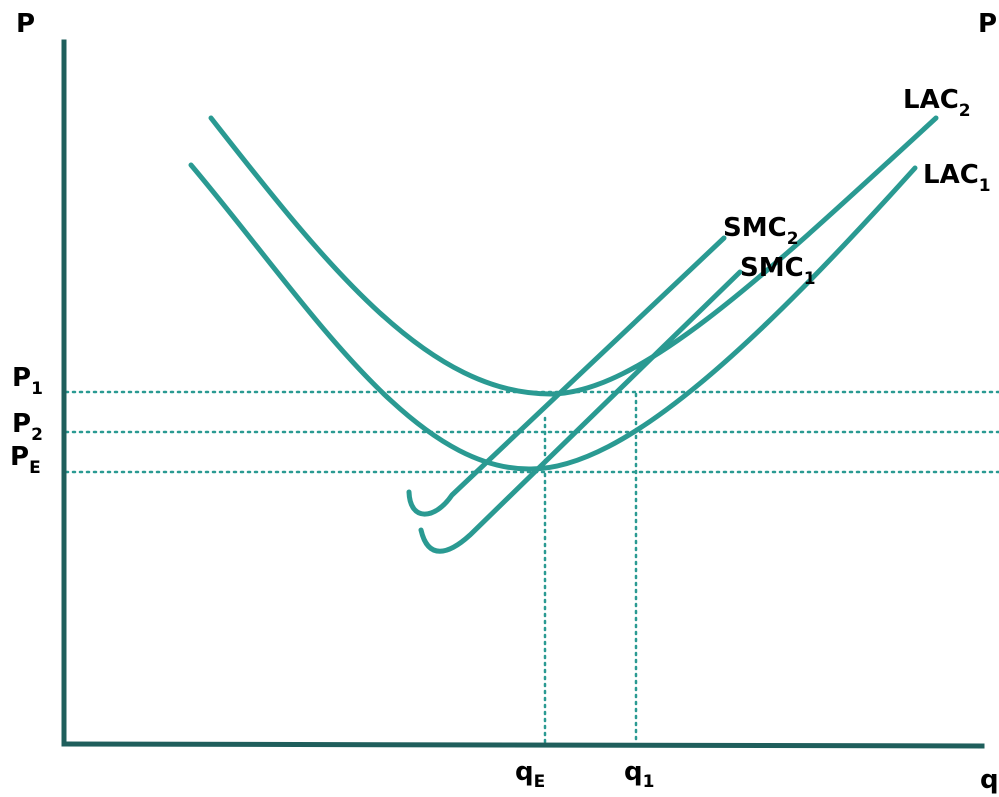  What do you see at coordinates (633, 772) in the screenshot?
I see `label-q1-main: q` at bounding box center [633, 772].